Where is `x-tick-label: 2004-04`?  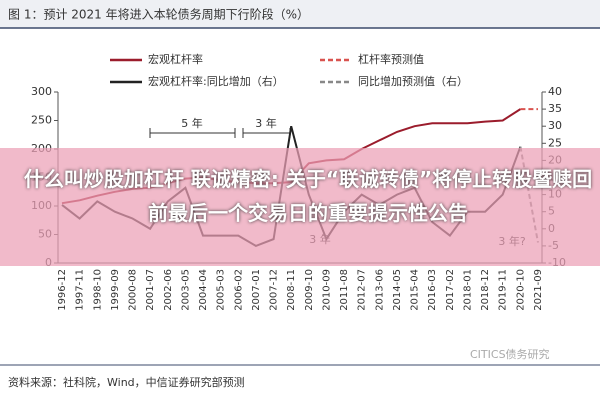 x-tick-label: 2004-04 is located at coordinates (203, 290).